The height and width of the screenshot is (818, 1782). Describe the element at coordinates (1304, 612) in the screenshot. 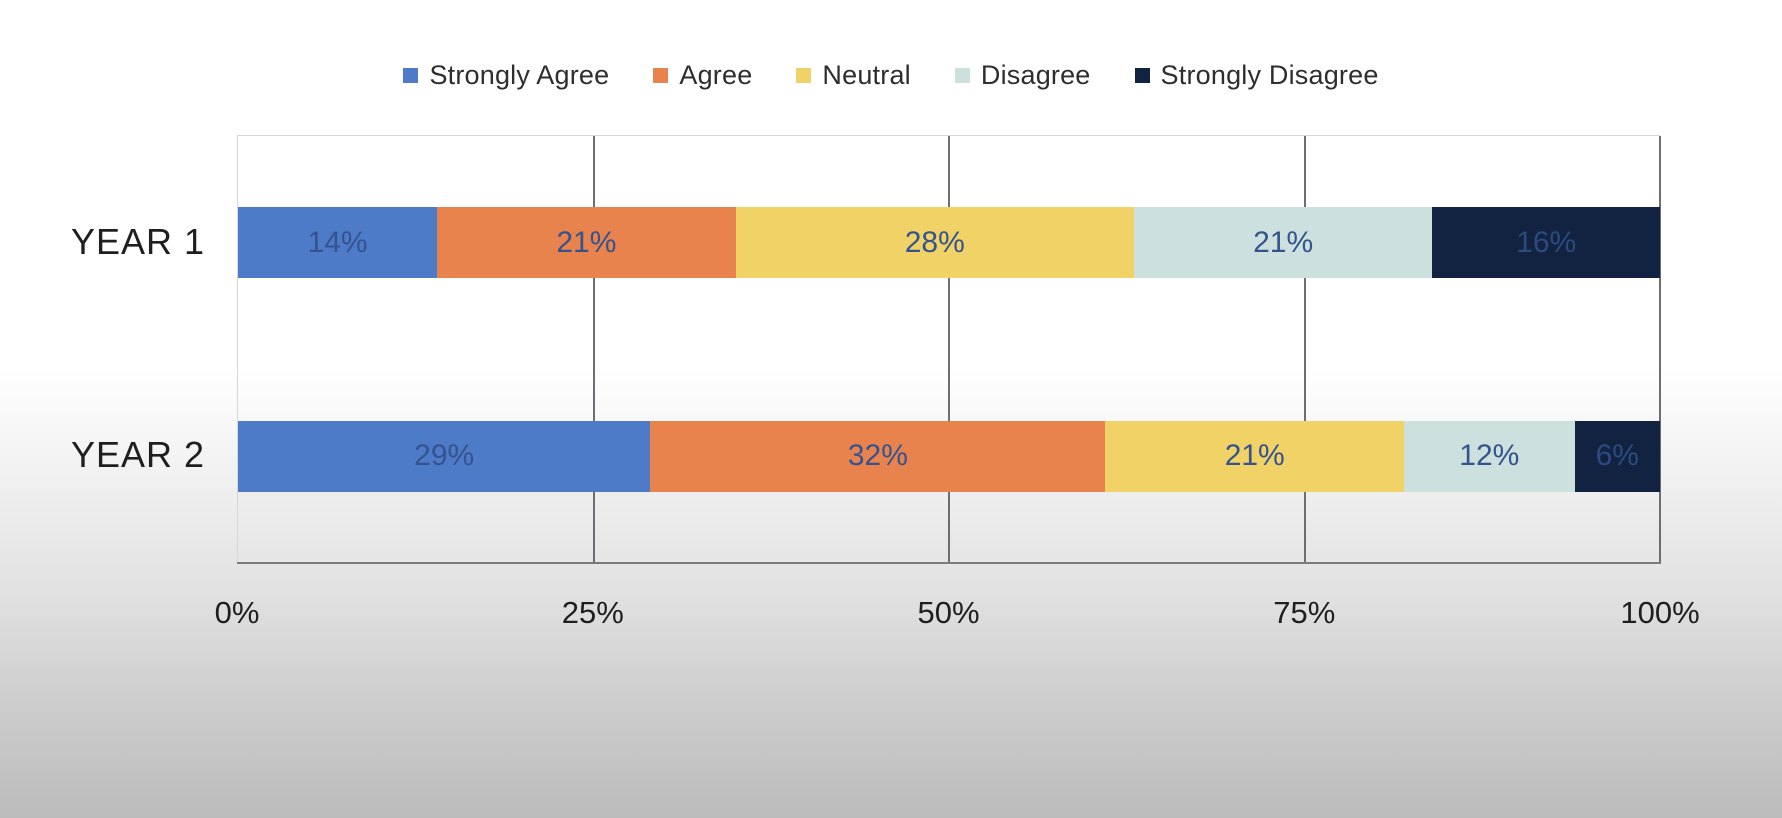

I see `x-axis-tick-label: 75%` at that location.